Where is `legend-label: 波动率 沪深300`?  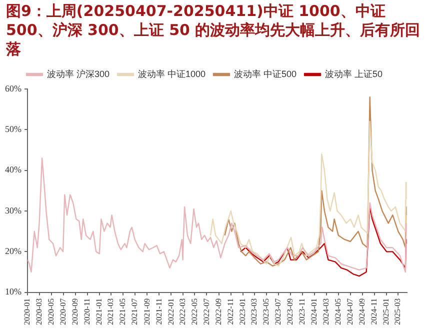 legend-label: 波动率 沪深300 is located at coordinates (78, 73).